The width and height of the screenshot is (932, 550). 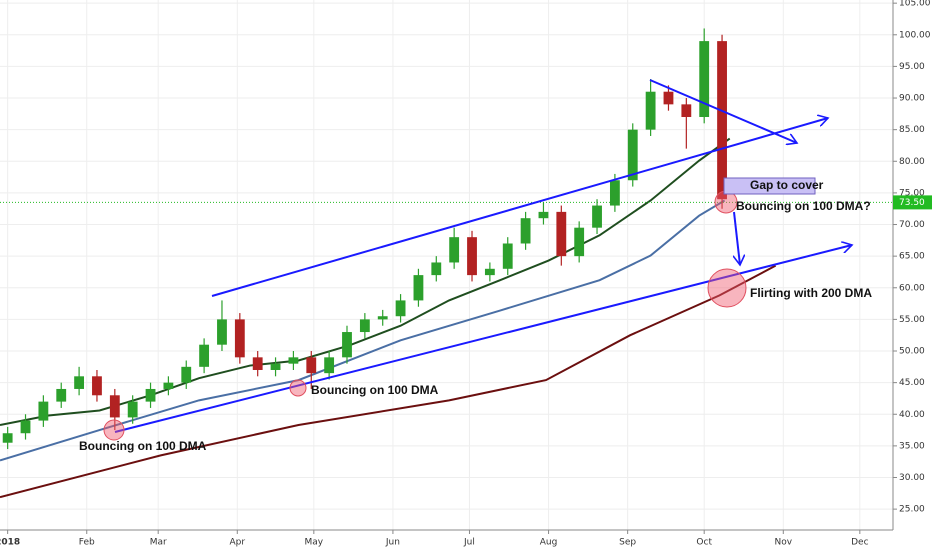 What do you see at coordinates (912, 225) in the screenshot?
I see `y-tick-label: 70.00` at bounding box center [912, 225].